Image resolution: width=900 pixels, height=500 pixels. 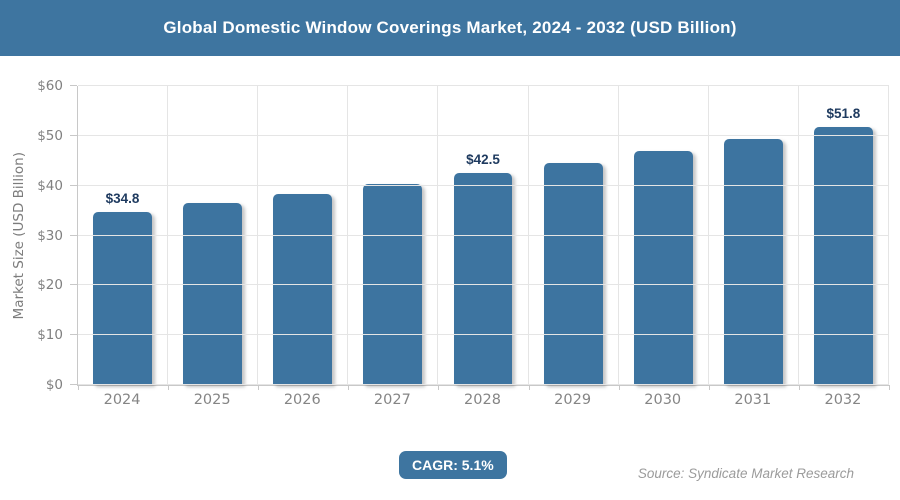 I want to click on bar-column-2024: $34.8, so click(x=123, y=235).